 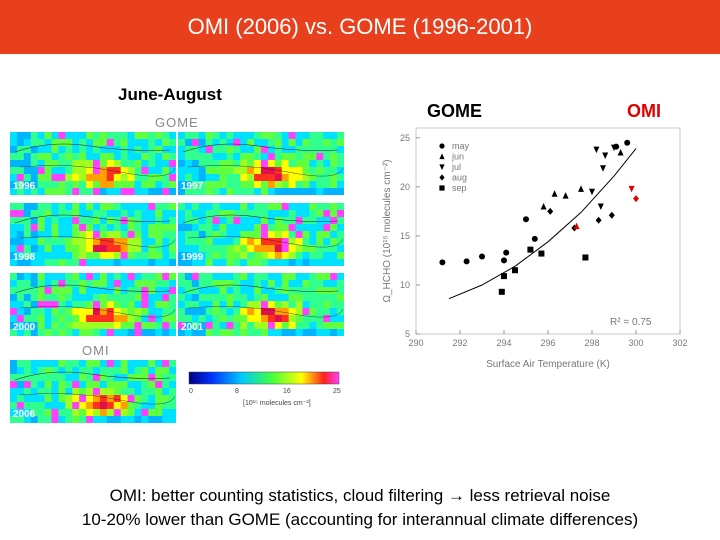 I want to click on map-year-label: 2001, so click(x=192, y=327).